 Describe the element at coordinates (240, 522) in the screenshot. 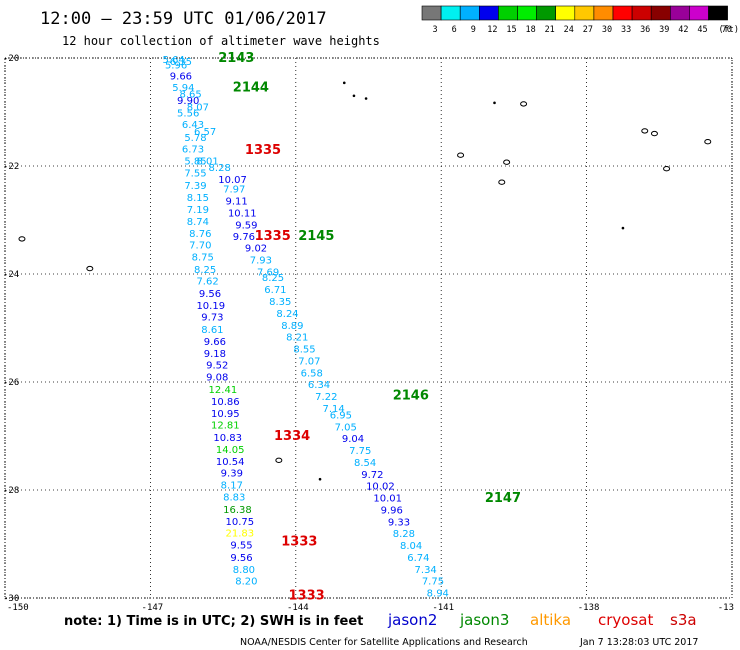

I see `wave-height-value: 10.75` at that location.